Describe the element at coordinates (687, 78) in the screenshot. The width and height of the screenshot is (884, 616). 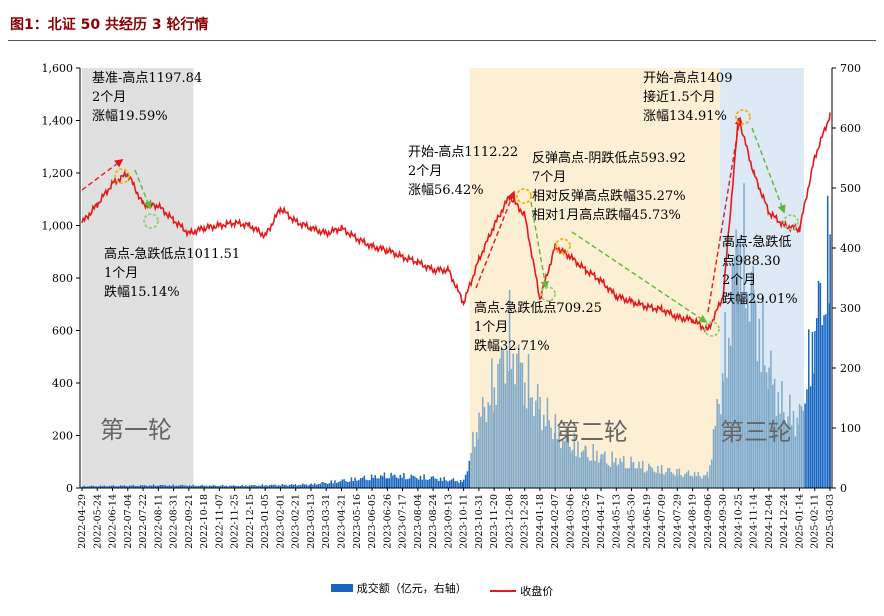
I see `annotation-line: 开始-高点1409` at that location.